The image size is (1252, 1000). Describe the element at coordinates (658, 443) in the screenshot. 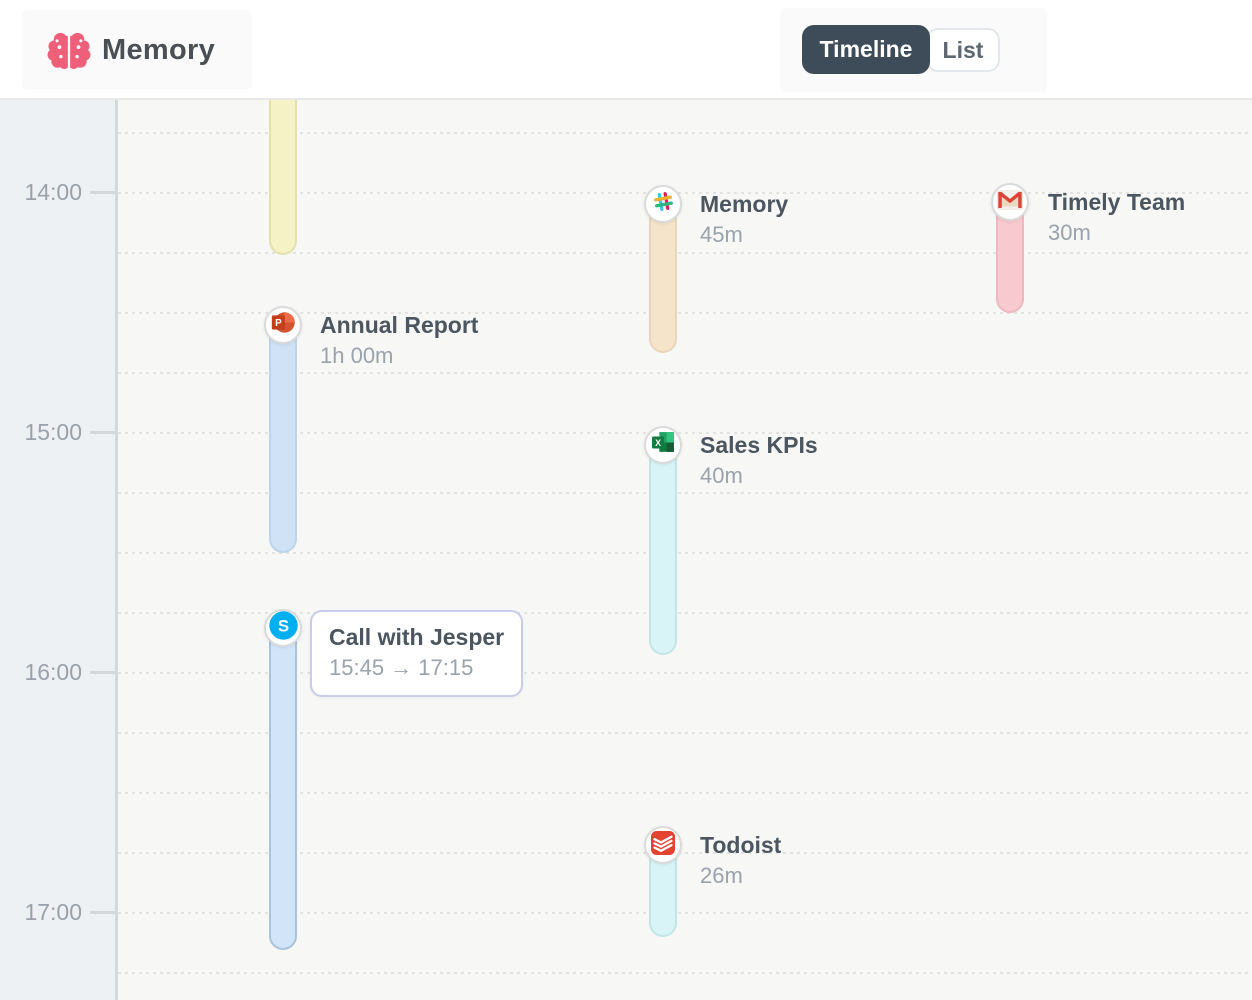

I see `svg-text: X` at that location.